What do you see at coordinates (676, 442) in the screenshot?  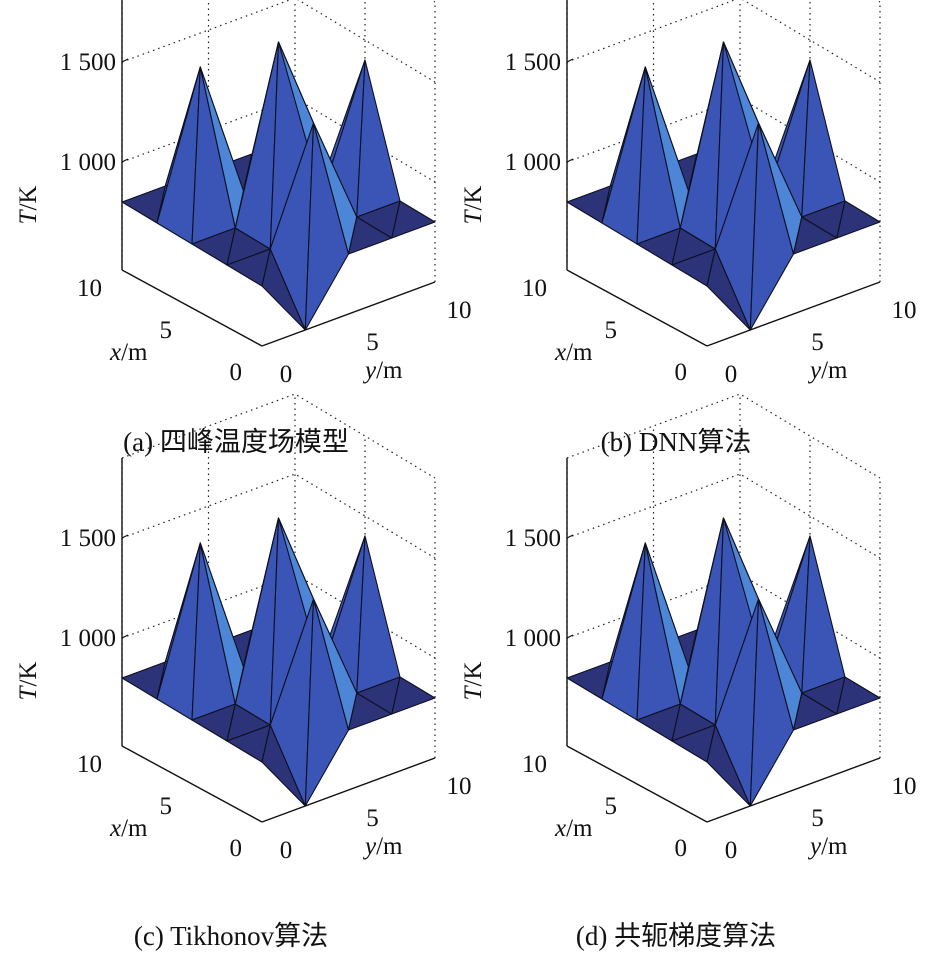 I see `caption-b: (b) DNN算法` at bounding box center [676, 442].